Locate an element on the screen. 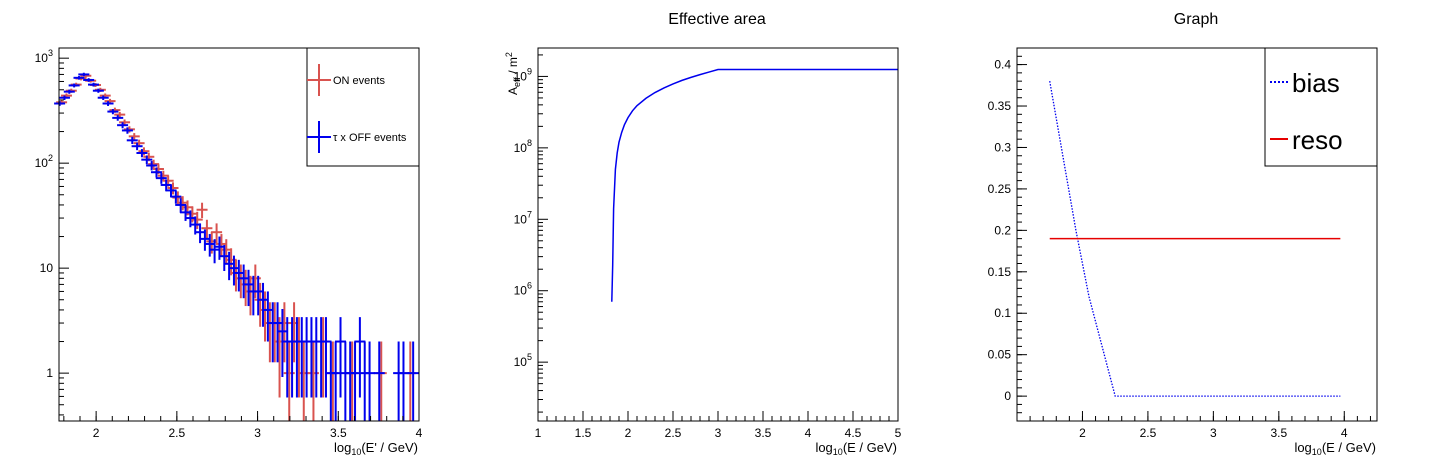  x-tick-label: 4.5 is located at coordinates (853, 433).